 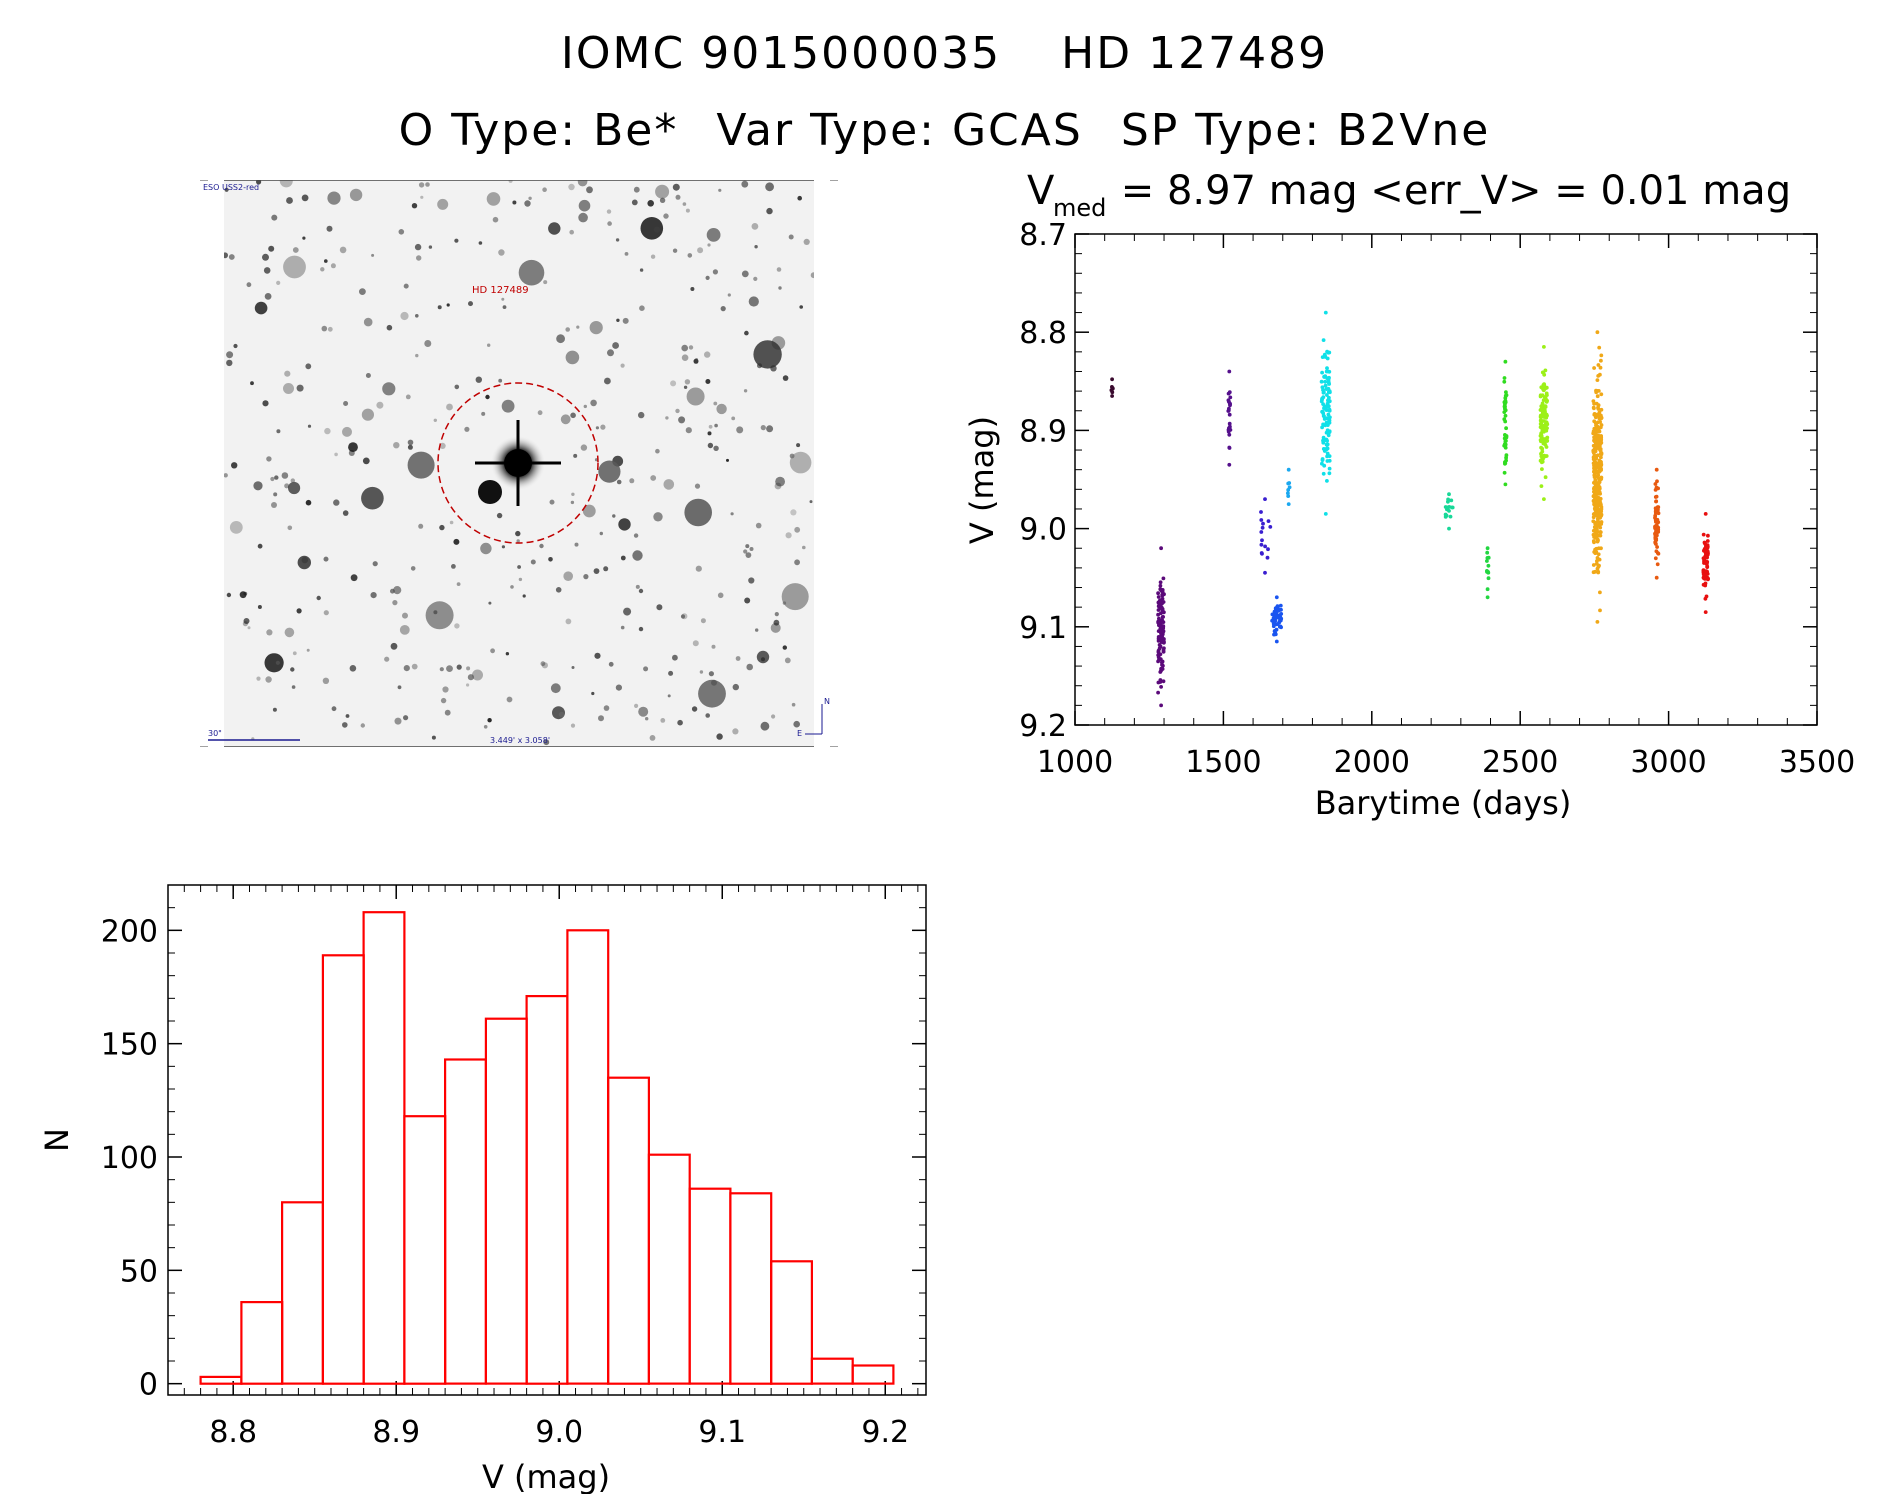 What do you see at coordinates (396, 1432) in the screenshot?
I see `hist-xtick-label: 8.9` at bounding box center [396, 1432].